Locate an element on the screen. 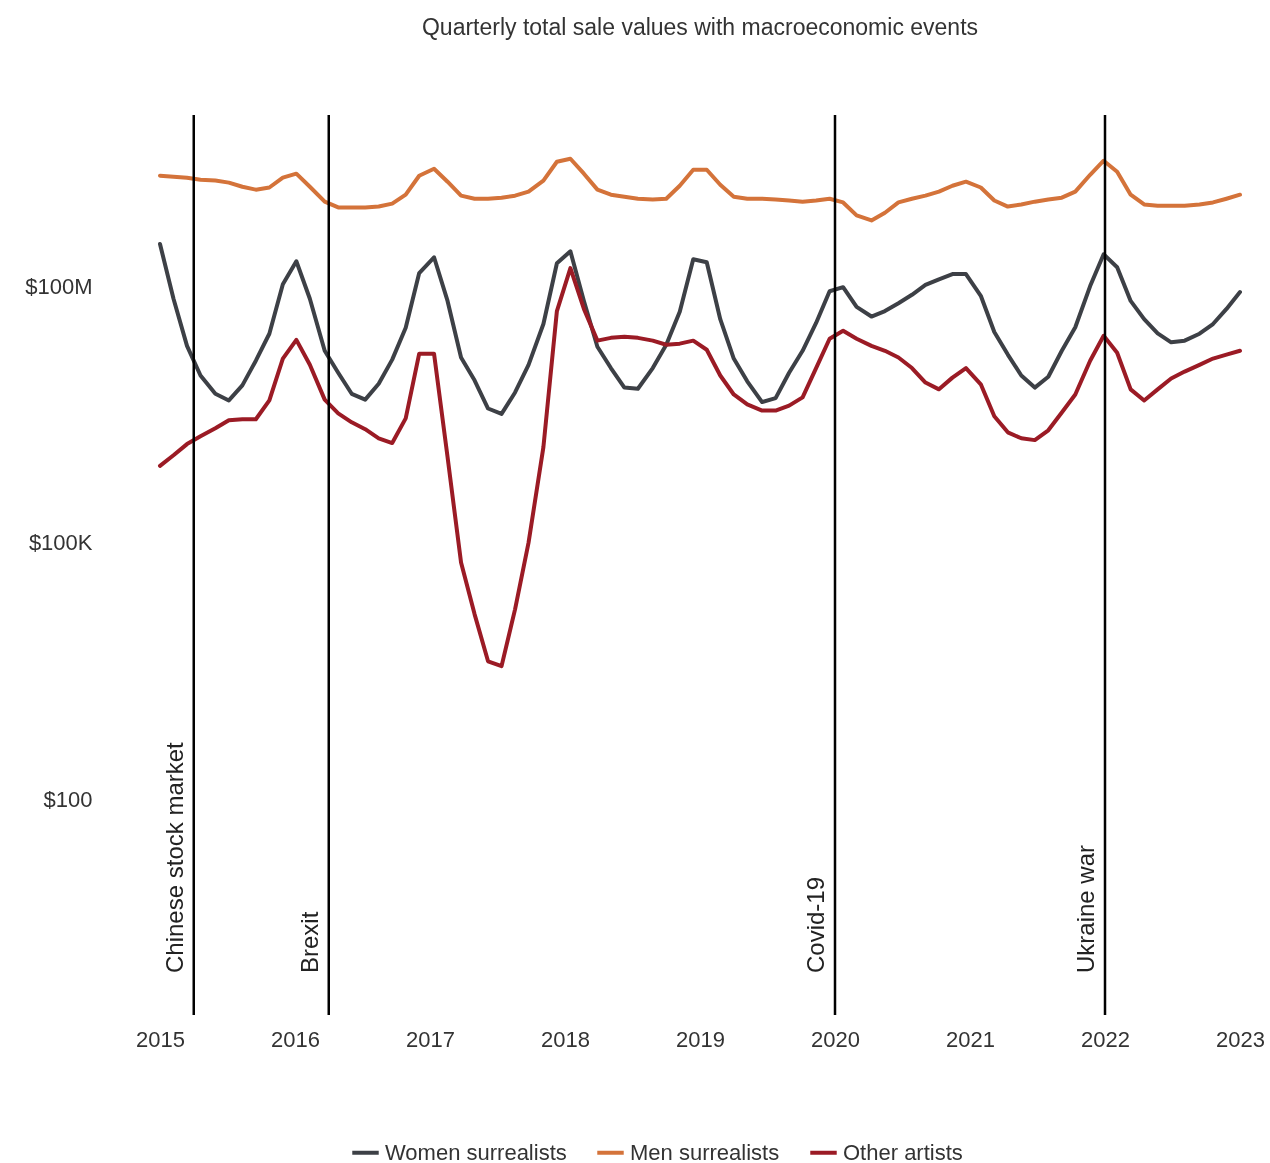 This screenshot has height=1163, width=1270. x-tick-label: 2017 is located at coordinates (430, 1039).